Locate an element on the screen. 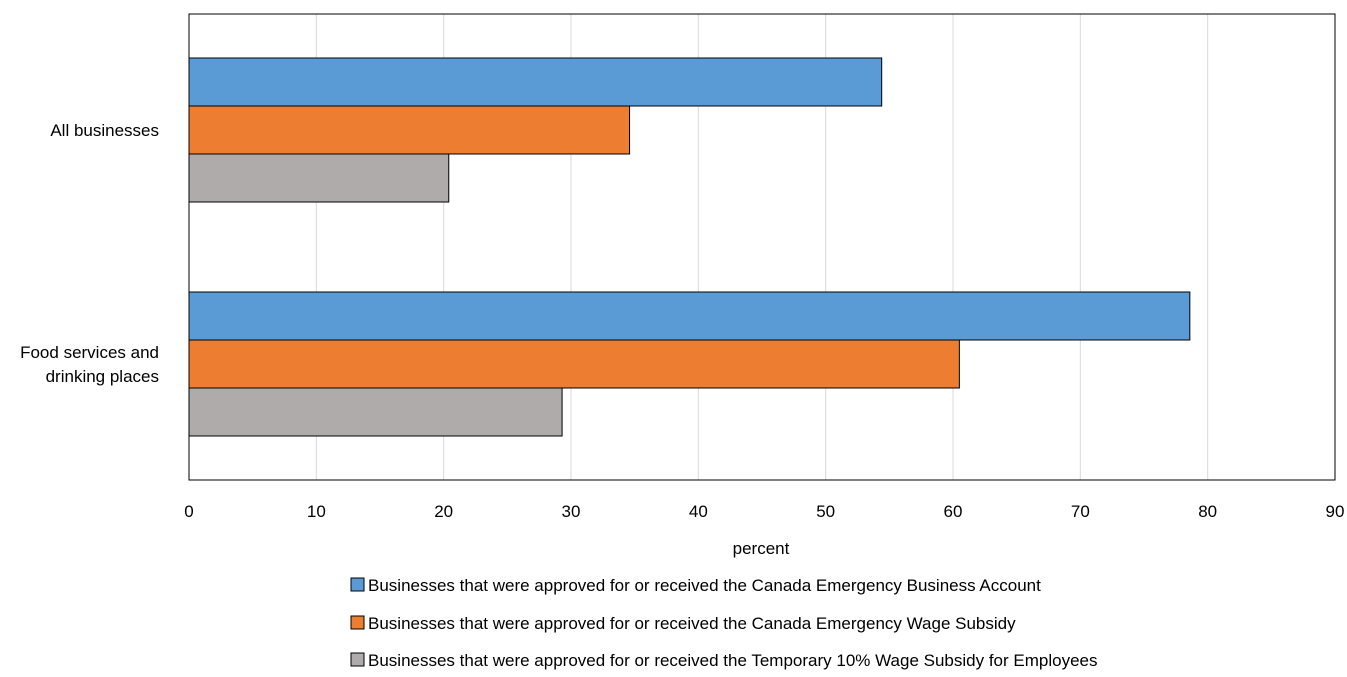  x-tick-label: 30 is located at coordinates (571, 511).